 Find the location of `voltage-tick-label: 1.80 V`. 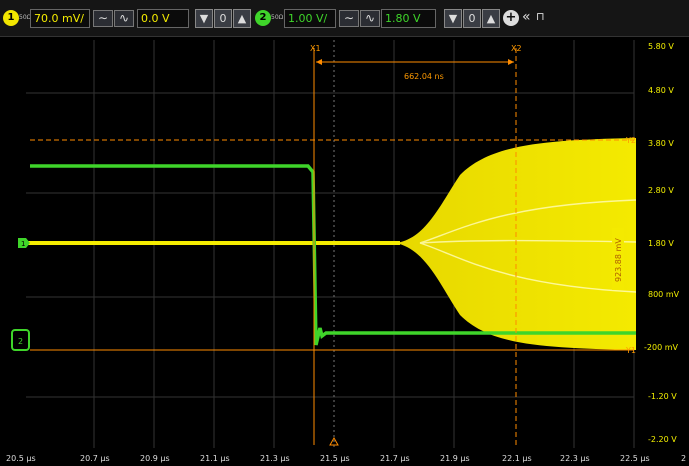

voltage-tick-label: 1.80 V is located at coordinates (661, 243).